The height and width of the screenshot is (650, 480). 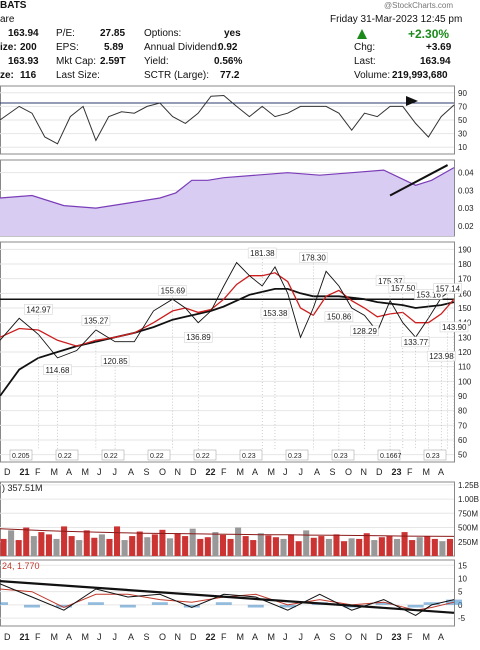 What do you see at coordinates (193, 637) in the screenshot?
I see `macd-x-label-12: D` at bounding box center [193, 637].